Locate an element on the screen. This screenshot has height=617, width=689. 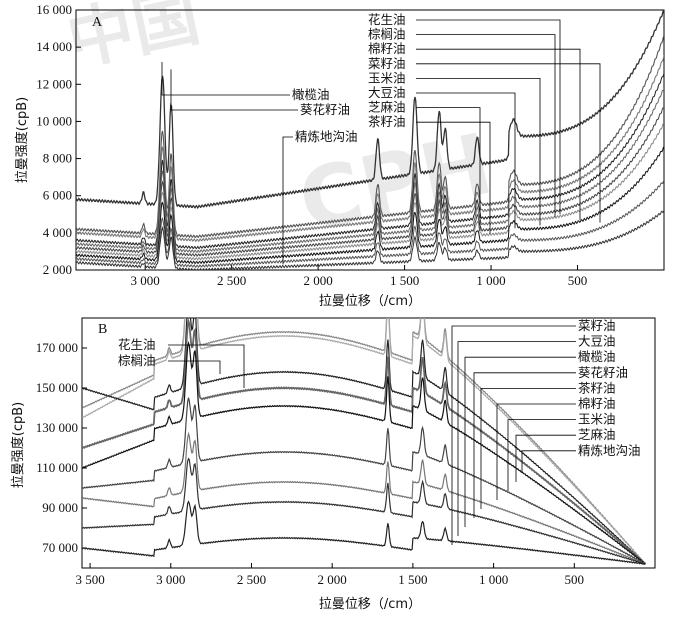
panel-b-legend-label-right: 玉米油 is located at coordinates (597, 419).